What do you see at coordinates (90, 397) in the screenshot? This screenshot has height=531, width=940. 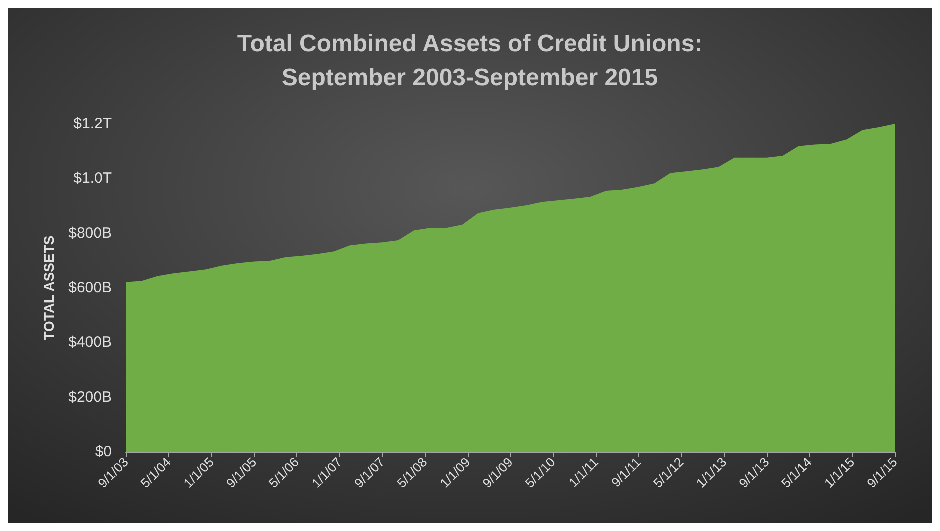 I see `y-tick-label: $200B` at bounding box center [90, 397].